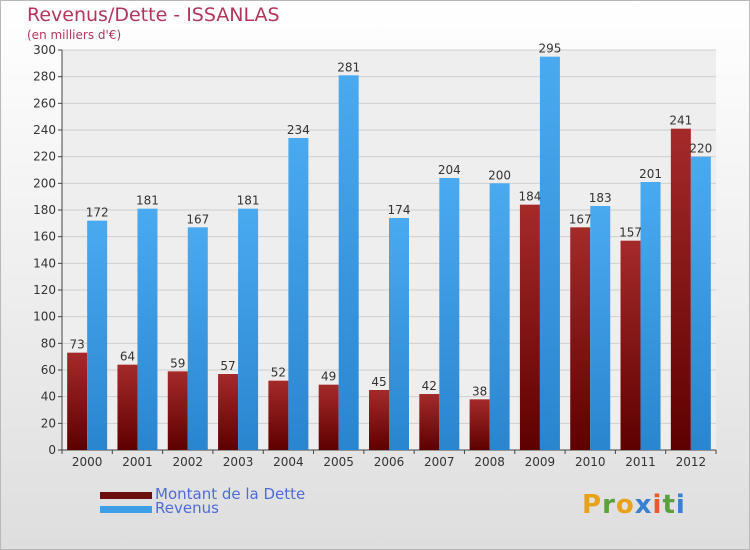 The image size is (750, 550). What do you see at coordinates (44, 103) in the screenshot?
I see `y-tick-label: 260` at bounding box center [44, 103].